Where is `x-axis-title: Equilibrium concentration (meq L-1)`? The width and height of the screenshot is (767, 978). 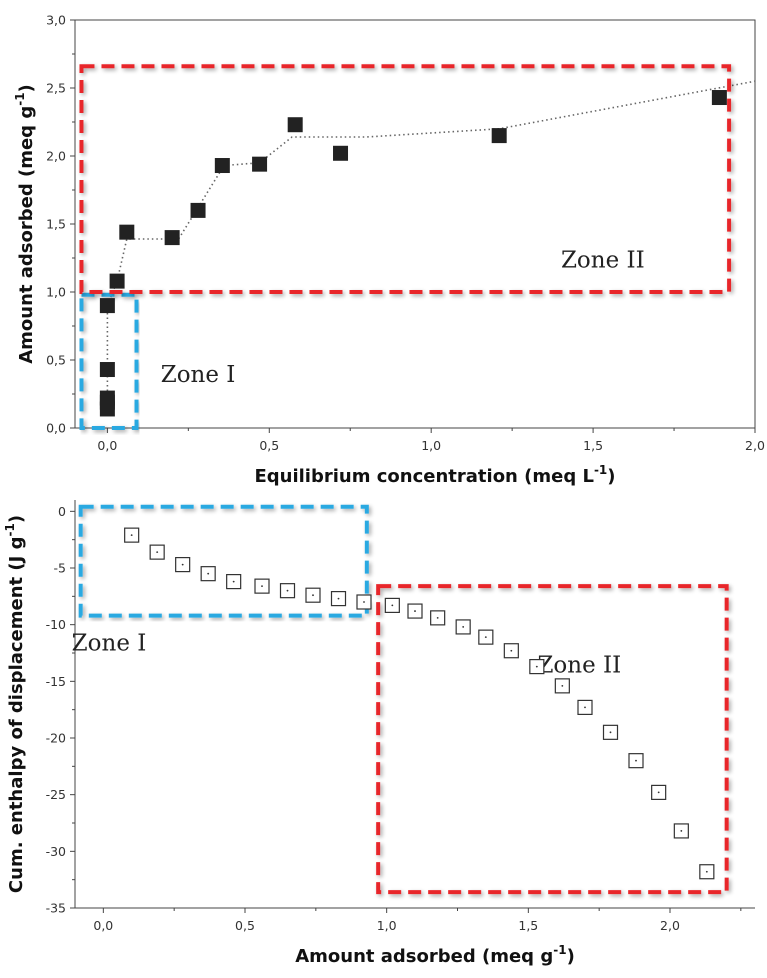 x-axis-title: Equilibrium concentration (meq L-1) is located at coordinates (434, 475).